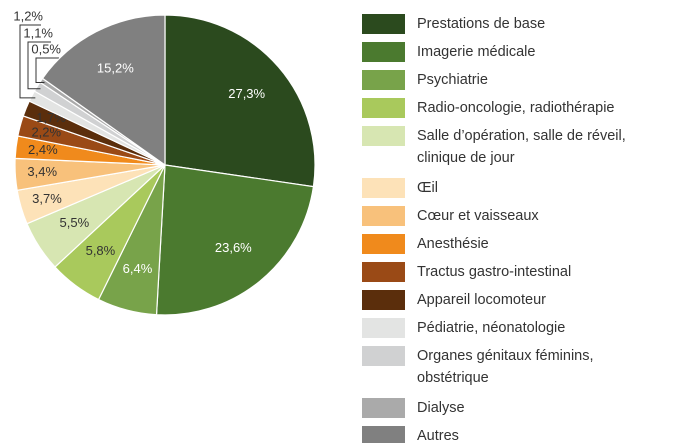  I want to click on value-label: 23,6%, so click(233, 247).